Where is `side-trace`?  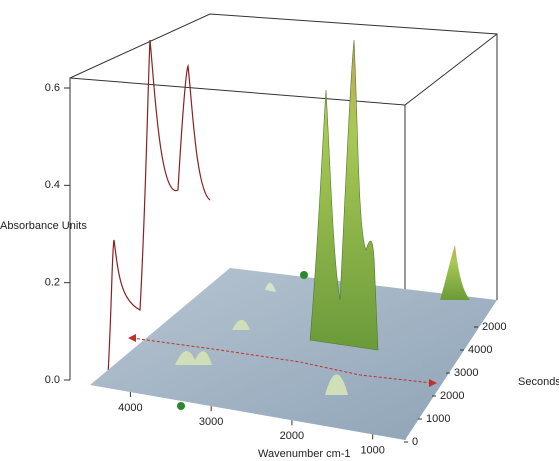
side-trace is located at coordinates (159, 207).